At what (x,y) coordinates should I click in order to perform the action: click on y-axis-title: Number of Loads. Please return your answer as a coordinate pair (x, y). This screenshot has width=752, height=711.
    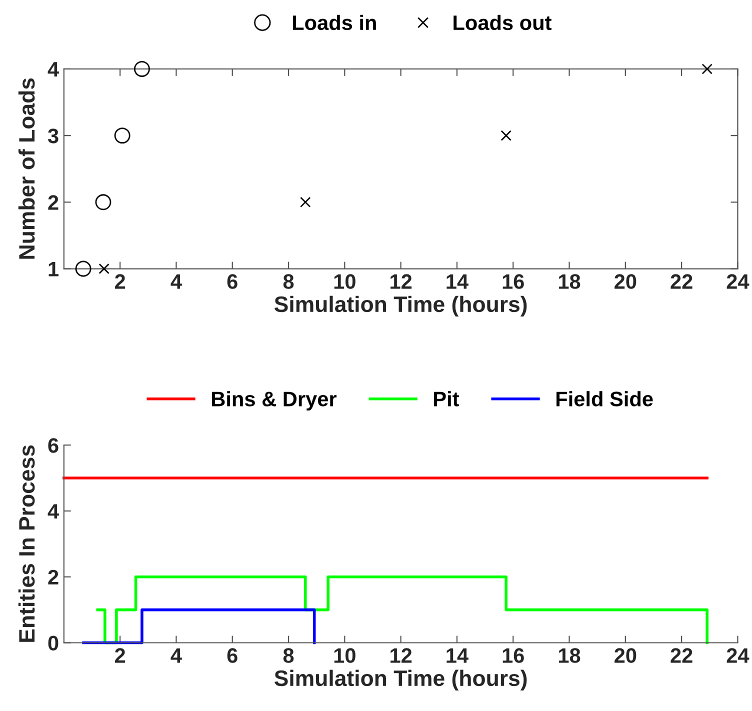
    Looking at the image, I should click on (26, 168).